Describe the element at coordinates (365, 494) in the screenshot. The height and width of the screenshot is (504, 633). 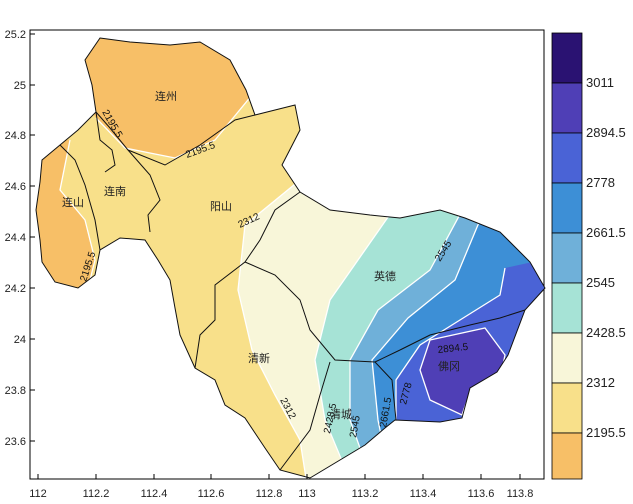
I see `x-tick-label: 113.2` at that location.